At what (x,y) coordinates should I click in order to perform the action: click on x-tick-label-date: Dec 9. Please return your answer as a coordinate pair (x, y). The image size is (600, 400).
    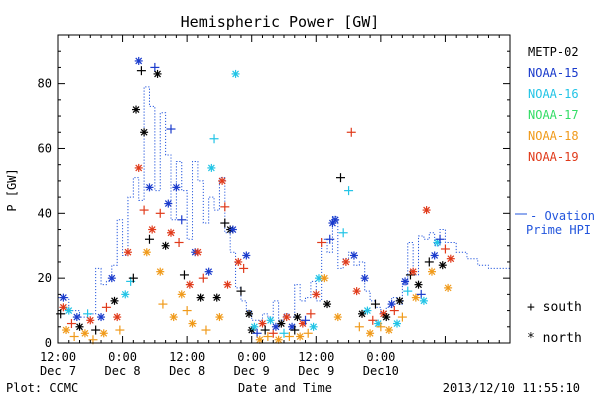
    Looking at the image, I should click on (316, 371).